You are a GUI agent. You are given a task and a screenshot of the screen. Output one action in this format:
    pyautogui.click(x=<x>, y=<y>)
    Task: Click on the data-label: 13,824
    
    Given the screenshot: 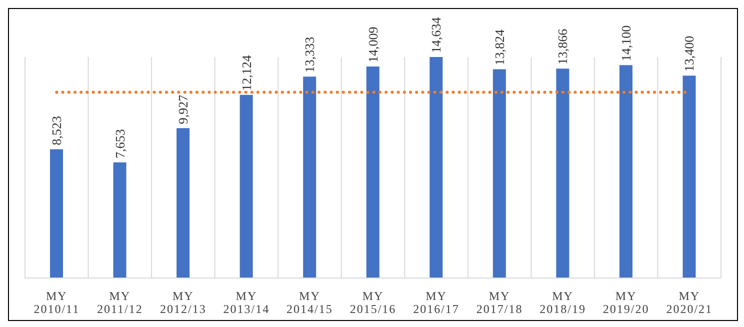 What is the action you would take?
    pyautogui.click(x=499, y=47)
    